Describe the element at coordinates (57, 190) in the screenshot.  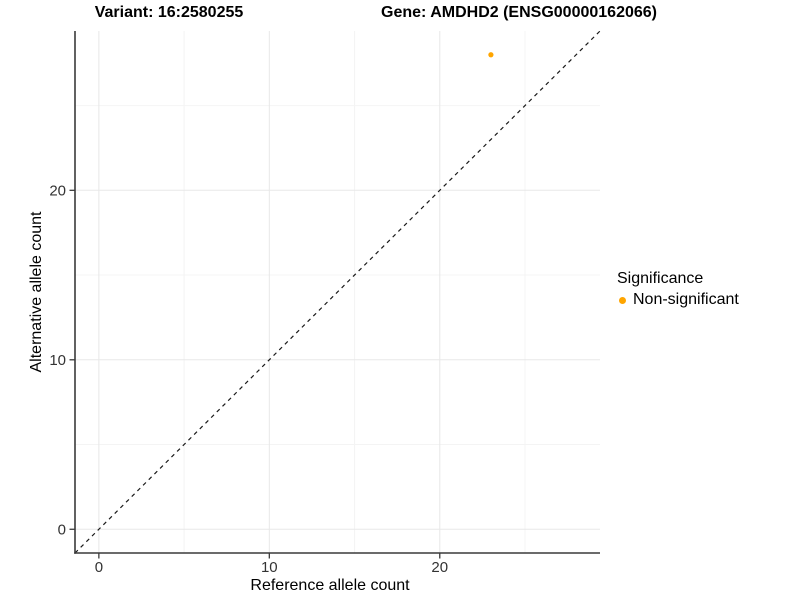
I see `y-tick-label: 20` at that location.